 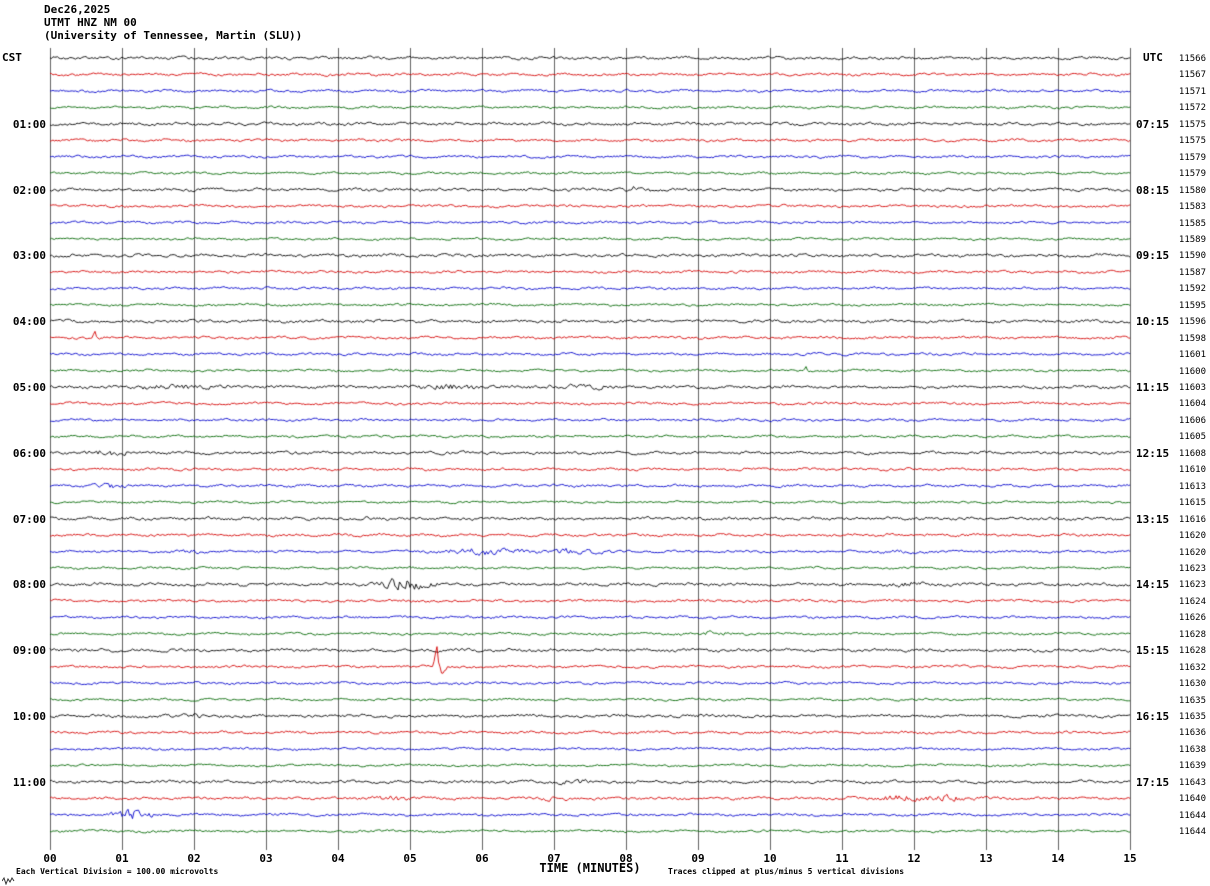 I want to click on hour-label-utc: 13:15, so click(x=1153, y=519).